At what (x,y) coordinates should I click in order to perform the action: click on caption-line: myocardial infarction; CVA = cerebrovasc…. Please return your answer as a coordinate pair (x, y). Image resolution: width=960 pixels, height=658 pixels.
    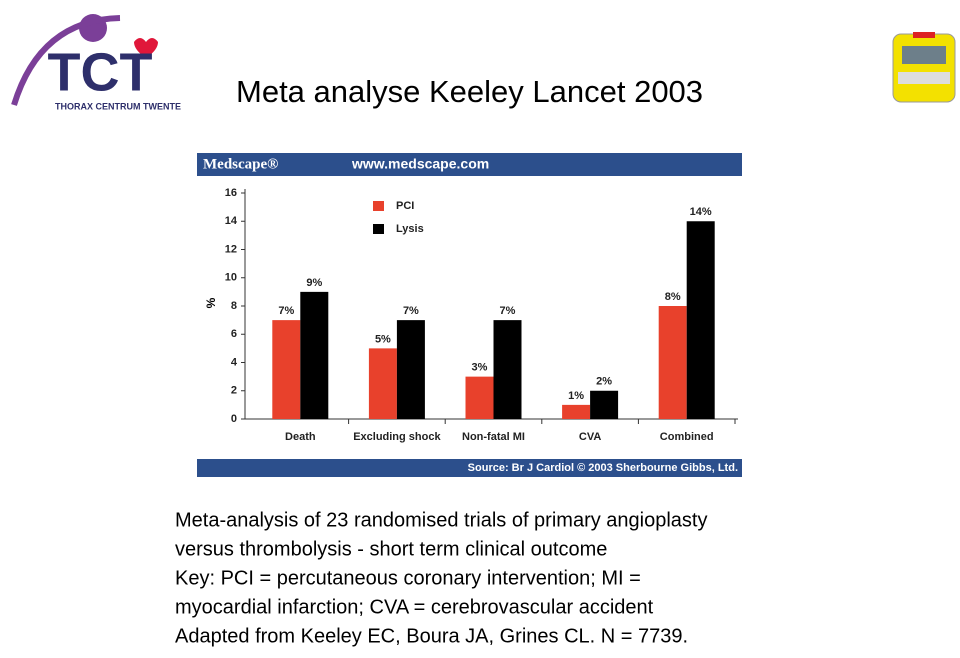
    Looking at the image, I should click on (414, 607).